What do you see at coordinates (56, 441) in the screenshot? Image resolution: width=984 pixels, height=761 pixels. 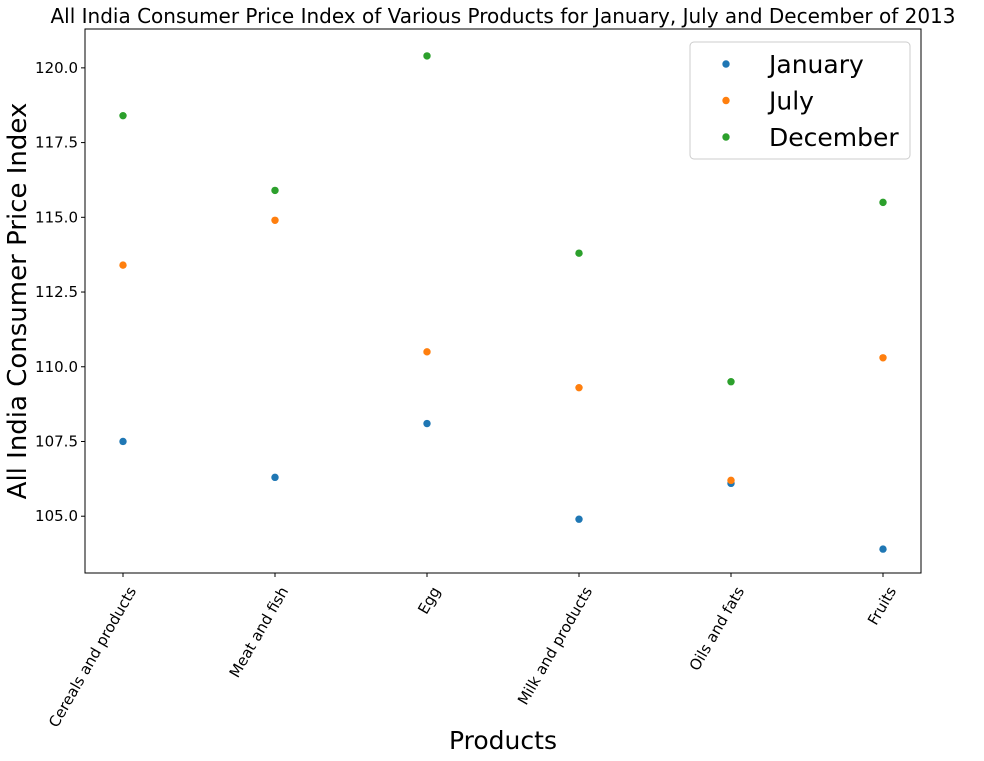 I see `y-tick-label: 107.5` at bounding box center [56, 441].